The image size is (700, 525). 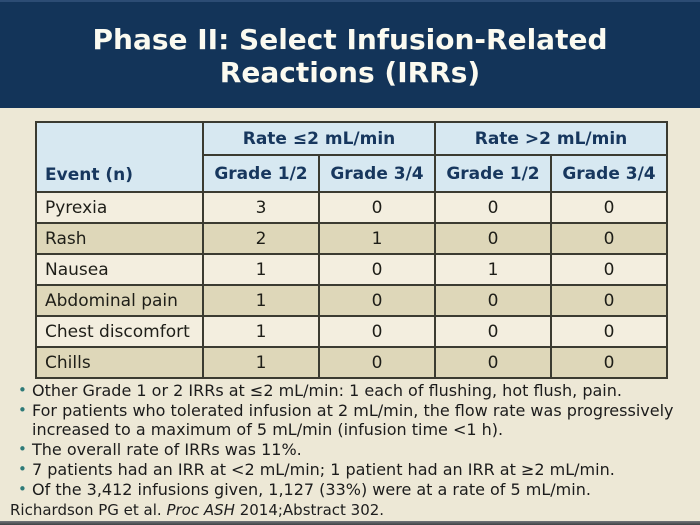 What do you see at coordinates (119, 157) in the screenshot?
I see `event-column-header: Event (n)` at bounding box center [119, 157].